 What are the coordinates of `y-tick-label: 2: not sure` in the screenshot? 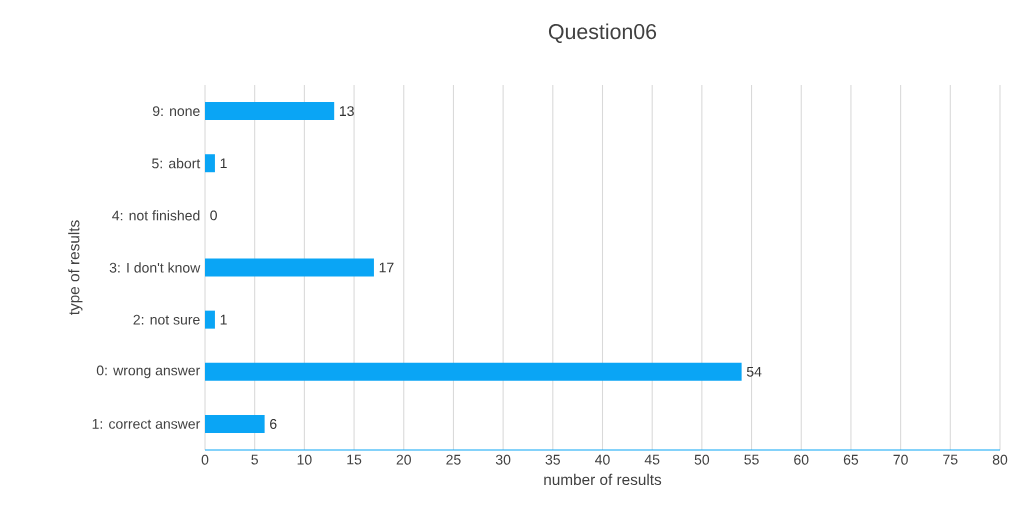 It's located at (166, 319).